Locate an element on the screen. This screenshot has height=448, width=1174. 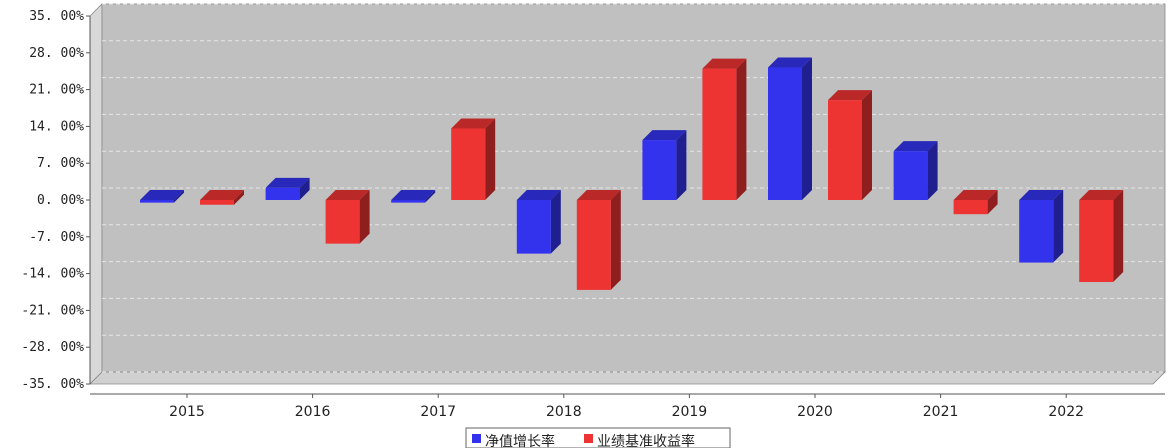
y-tick-label: 35. 00% is located at coordinates (56, 16).